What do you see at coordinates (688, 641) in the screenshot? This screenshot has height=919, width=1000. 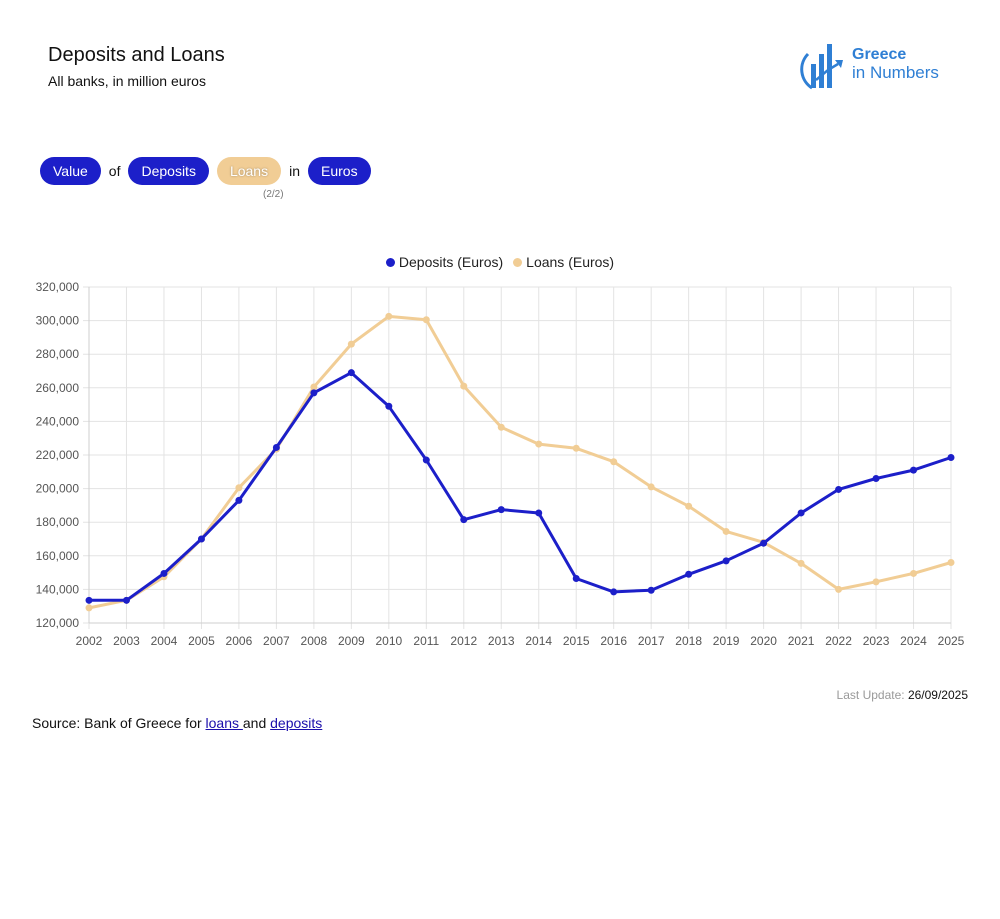 I see `x-tick-label: 2018` at bounding box center [688, 641].